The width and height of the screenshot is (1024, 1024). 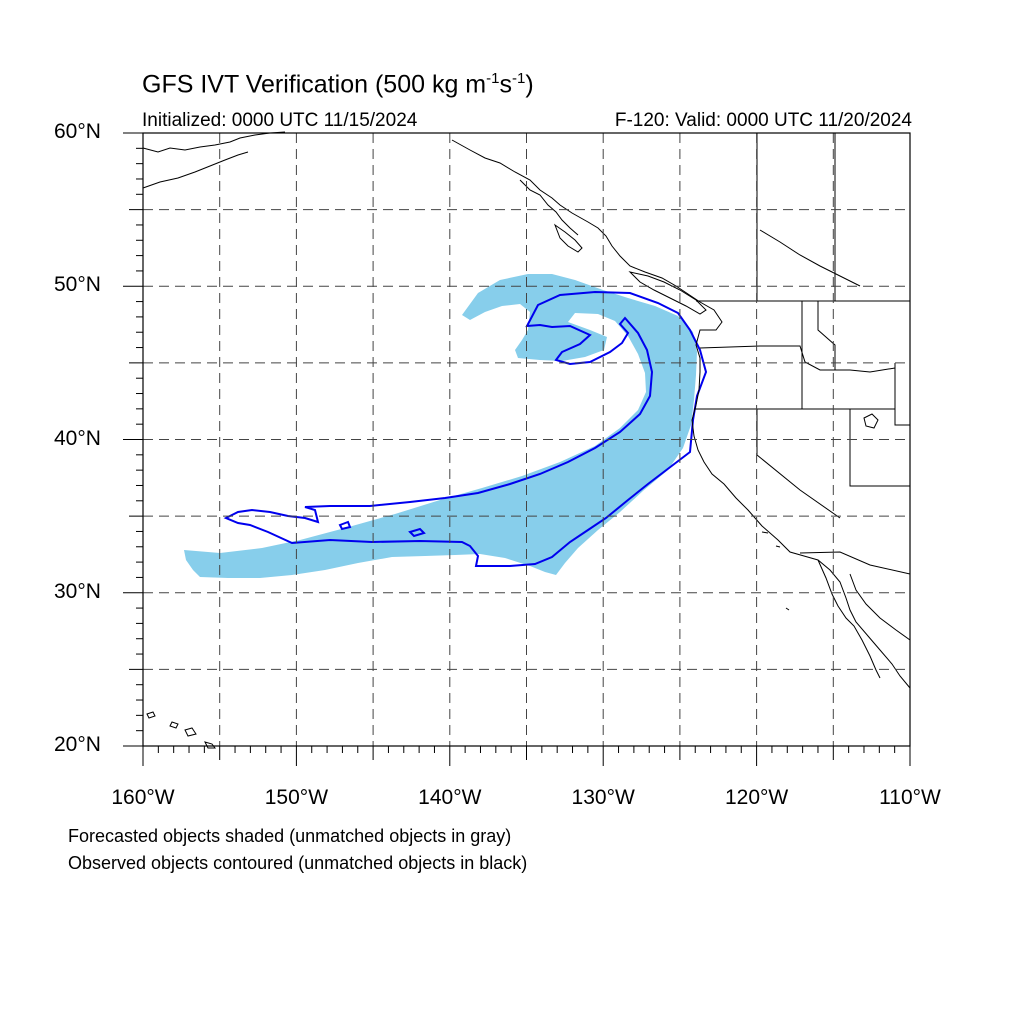 I want to click on map-title: GFS IVT Verification (500 kg m-1s-1), so click(x=338, y=84).